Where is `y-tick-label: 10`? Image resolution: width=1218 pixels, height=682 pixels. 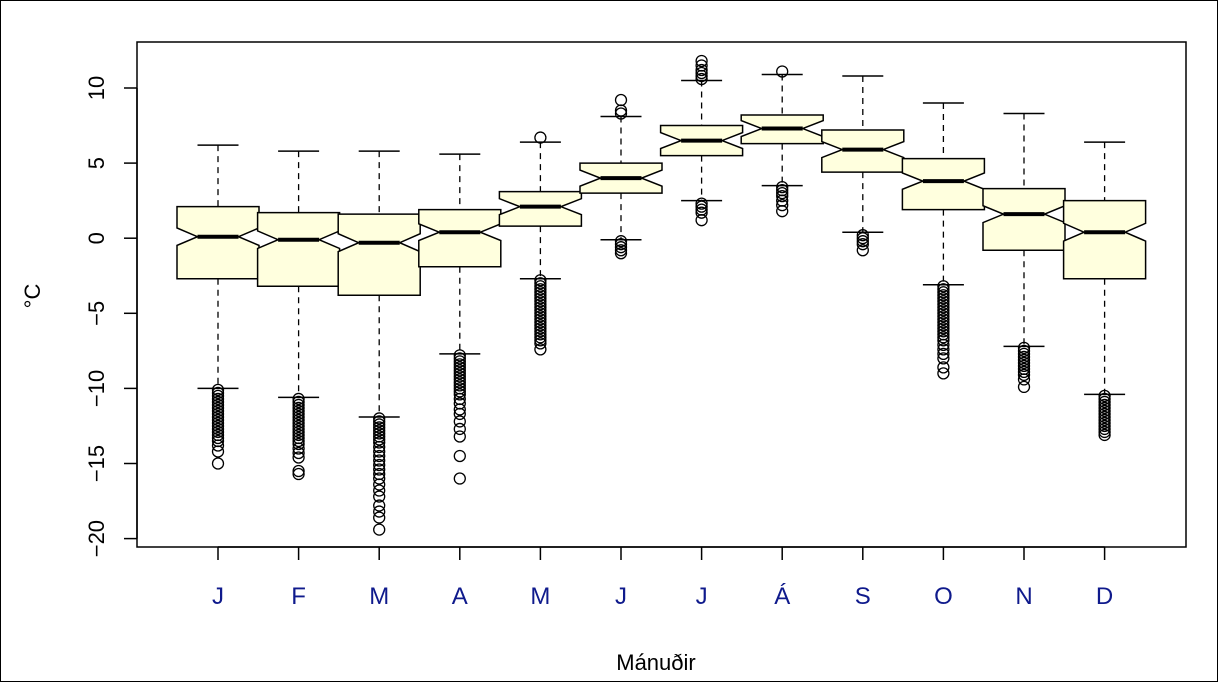
y-tick-label: 10 is located at coordinates (96, 88).